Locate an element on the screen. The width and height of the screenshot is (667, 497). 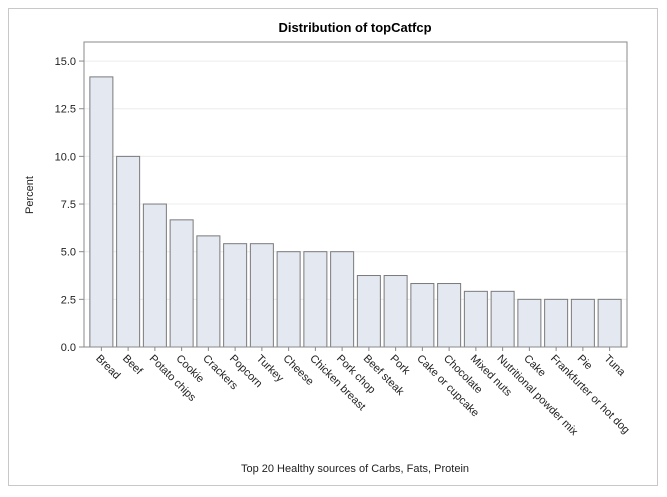
bar-chocolate is located at coordinates (449, 315).